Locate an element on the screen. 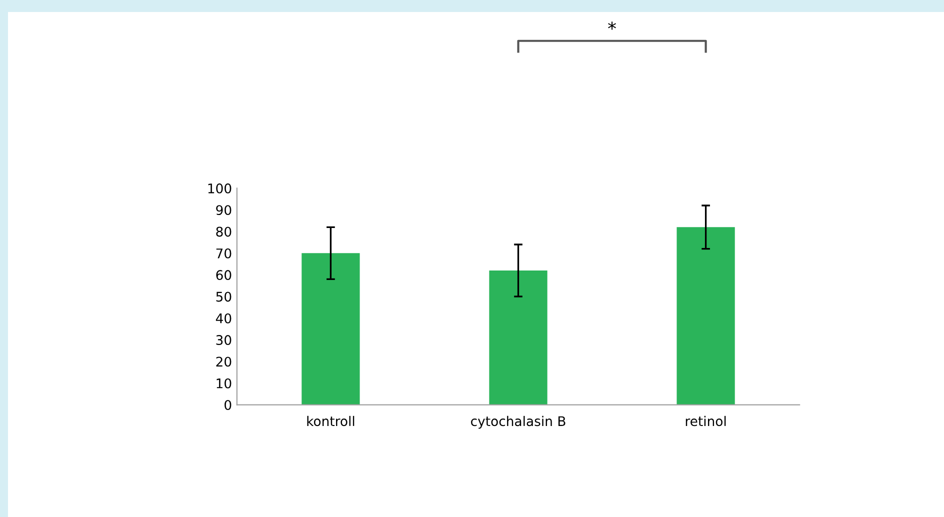 Image resolution: width=944 pixels, height=517 pixels. y-tick-label: 10 is located at coordinates (224, 383).